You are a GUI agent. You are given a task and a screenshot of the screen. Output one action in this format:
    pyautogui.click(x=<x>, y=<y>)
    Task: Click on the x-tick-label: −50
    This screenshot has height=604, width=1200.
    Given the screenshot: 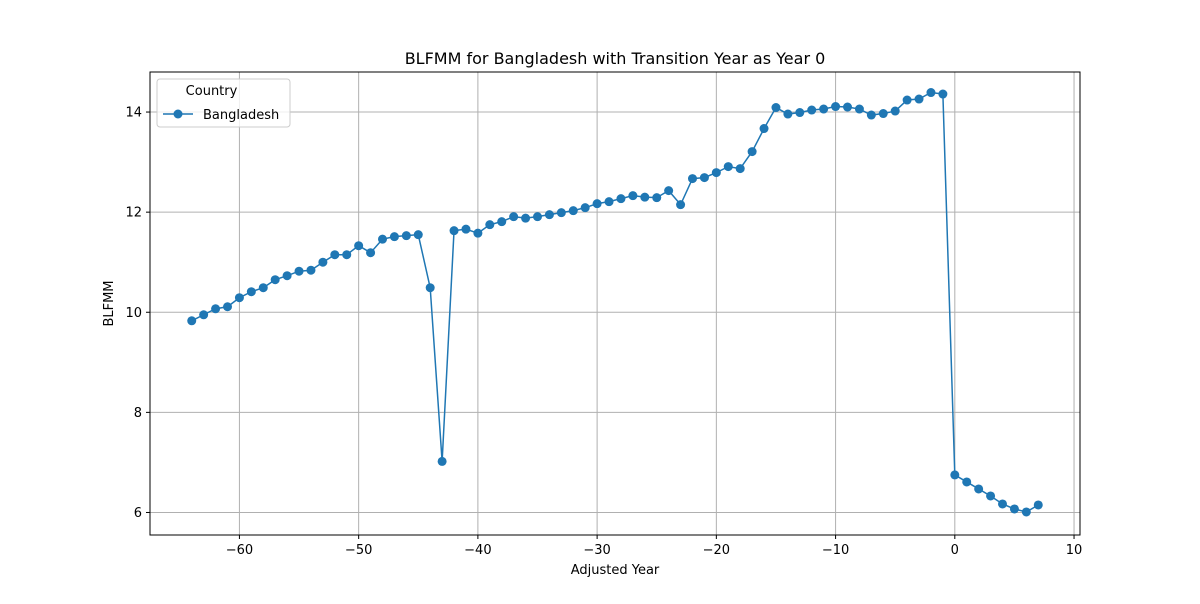 What is the action you would take?
    pyautogui.click(x=358, y=550)
    